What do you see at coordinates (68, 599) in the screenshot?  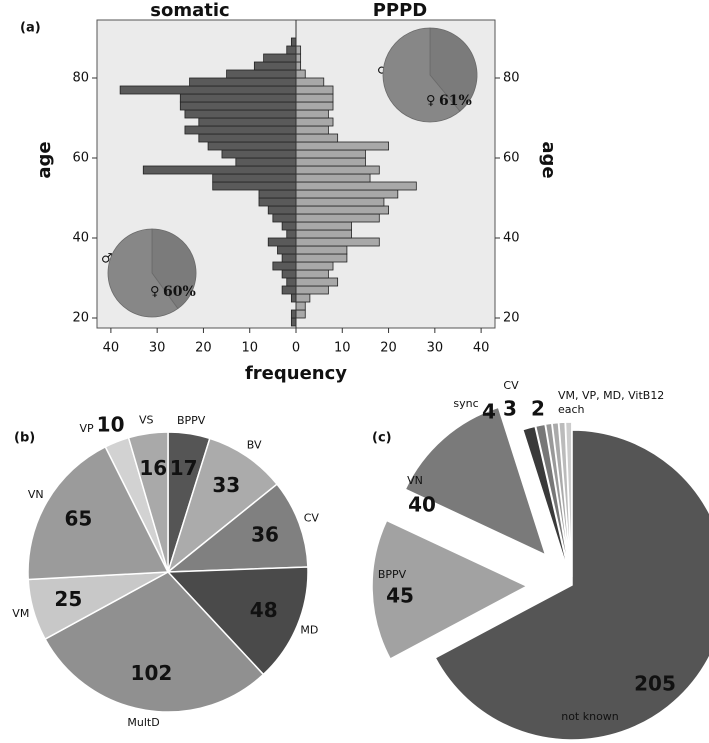 I see `value-label: 25` at bounding box center [68, 599].